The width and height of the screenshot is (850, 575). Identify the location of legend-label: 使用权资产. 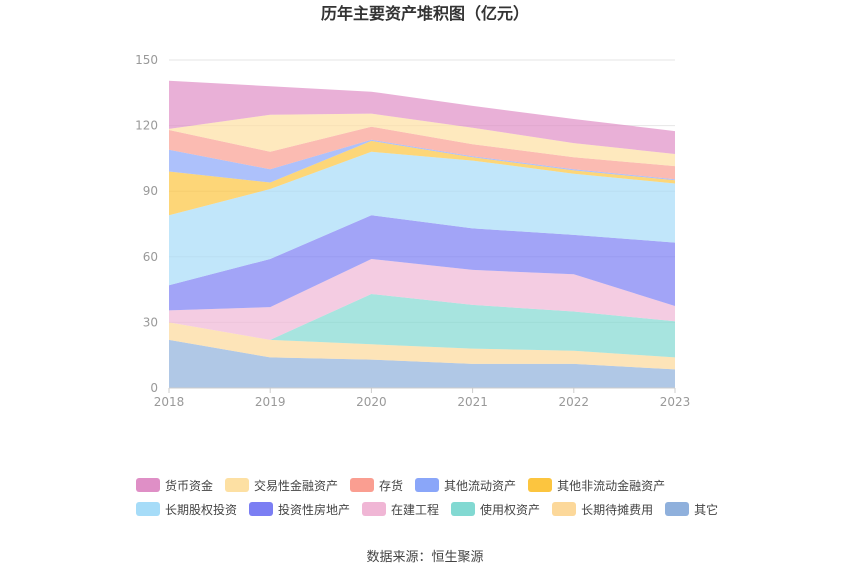
(510, 509).